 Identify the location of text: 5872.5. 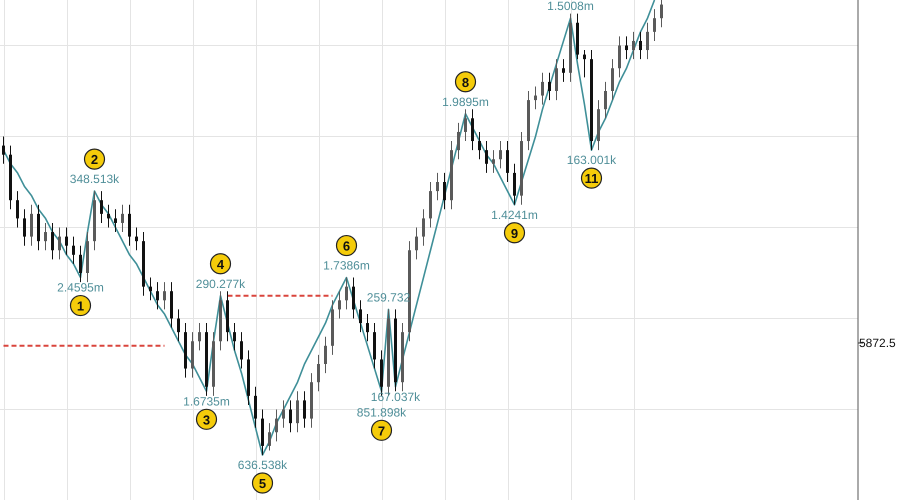
(877, 343).